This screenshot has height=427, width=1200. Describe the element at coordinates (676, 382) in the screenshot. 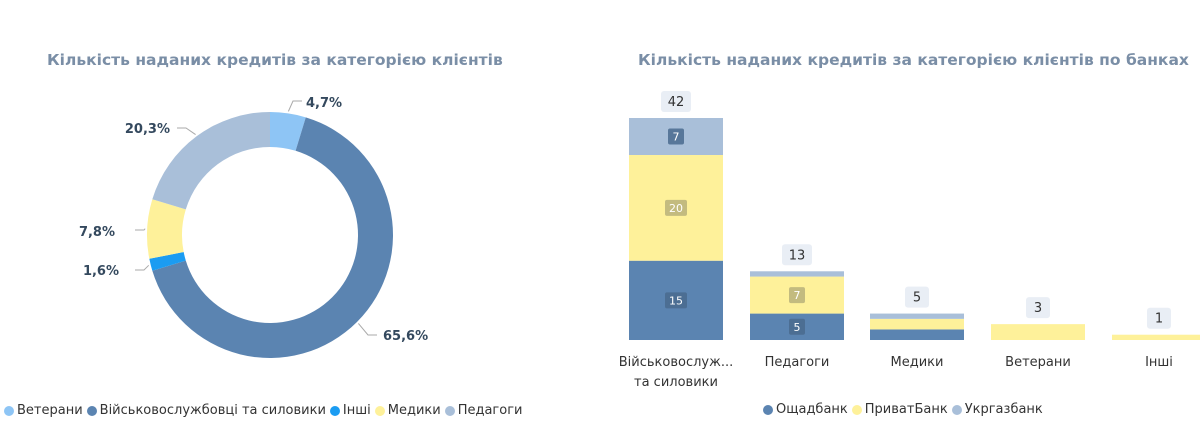

I see `category-tick-label: та силовики` at that location.